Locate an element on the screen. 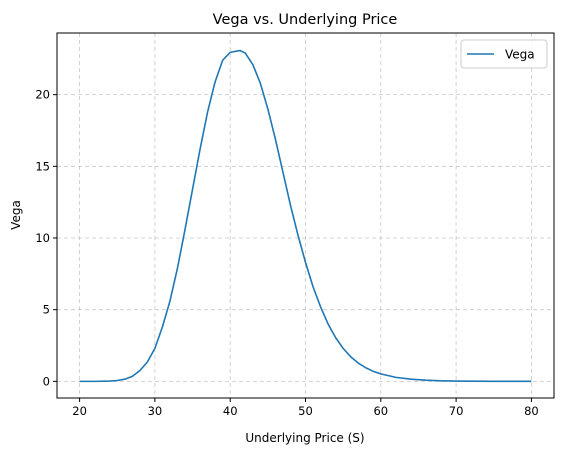 This screenshot has height=455, width=562. x-tick-label: 20 is located at coordinates (79, 411).